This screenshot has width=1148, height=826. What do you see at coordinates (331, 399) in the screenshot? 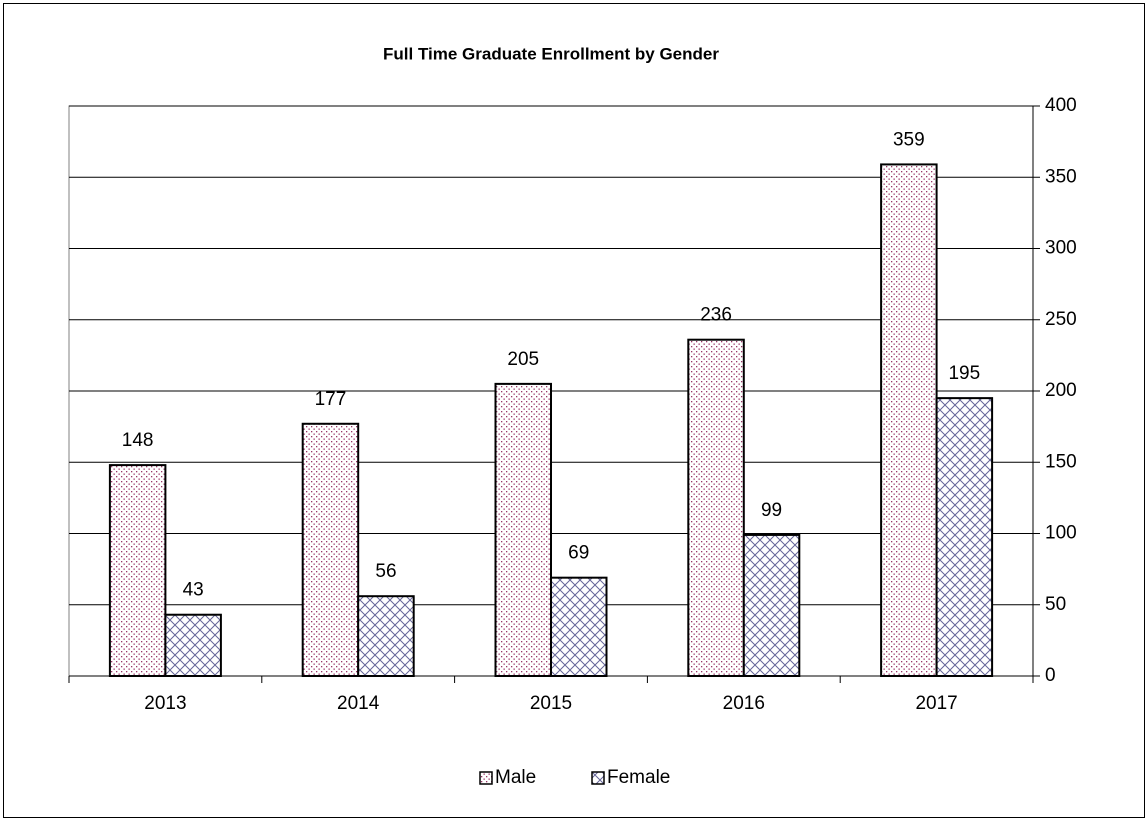
I see `data-label: 177` at bounding box center [331, 399].